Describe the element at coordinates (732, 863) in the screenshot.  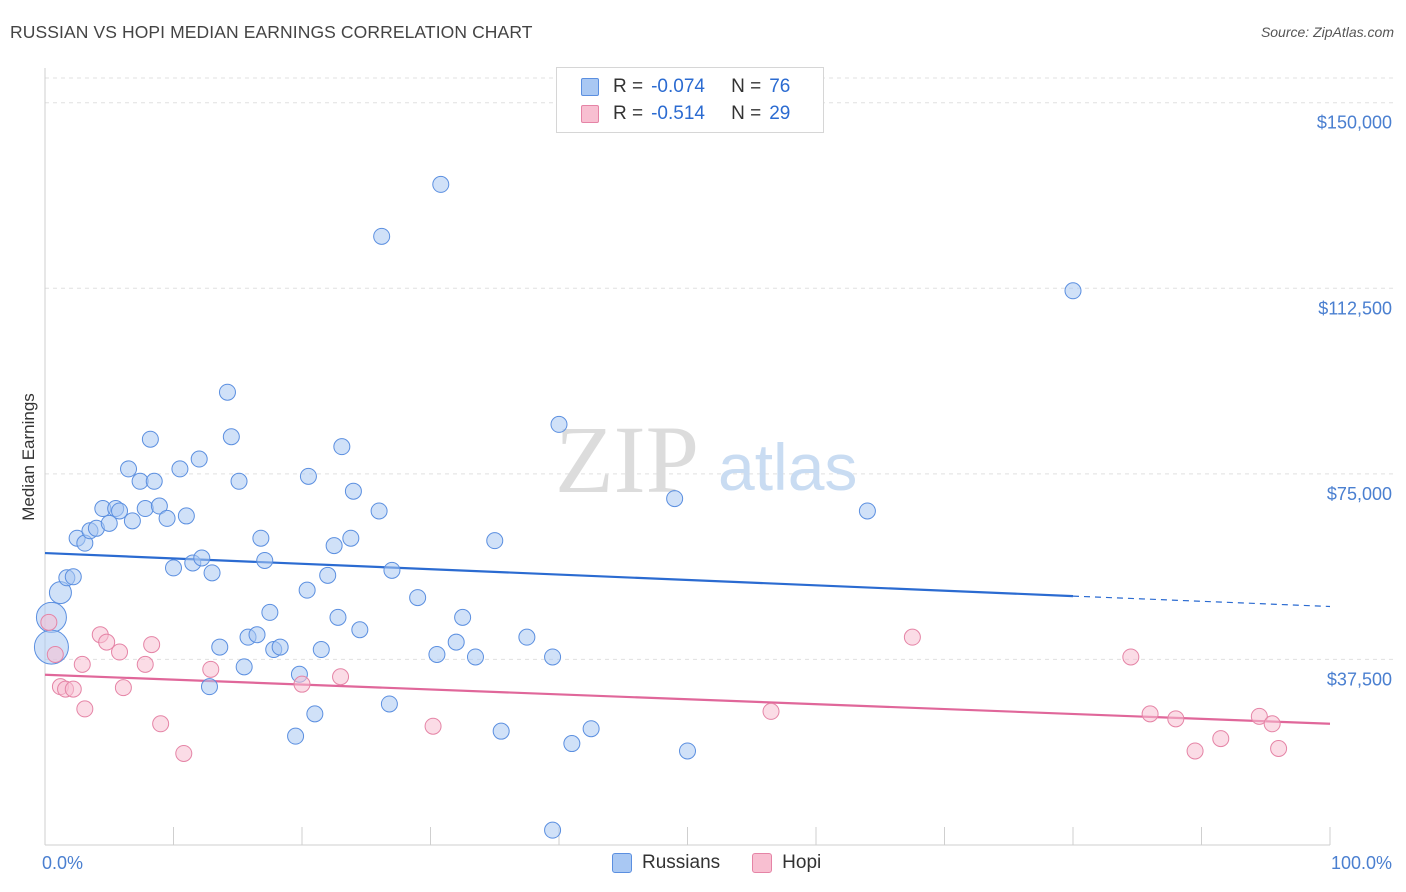
I see `series-legend: Russians Hopi` at that location.